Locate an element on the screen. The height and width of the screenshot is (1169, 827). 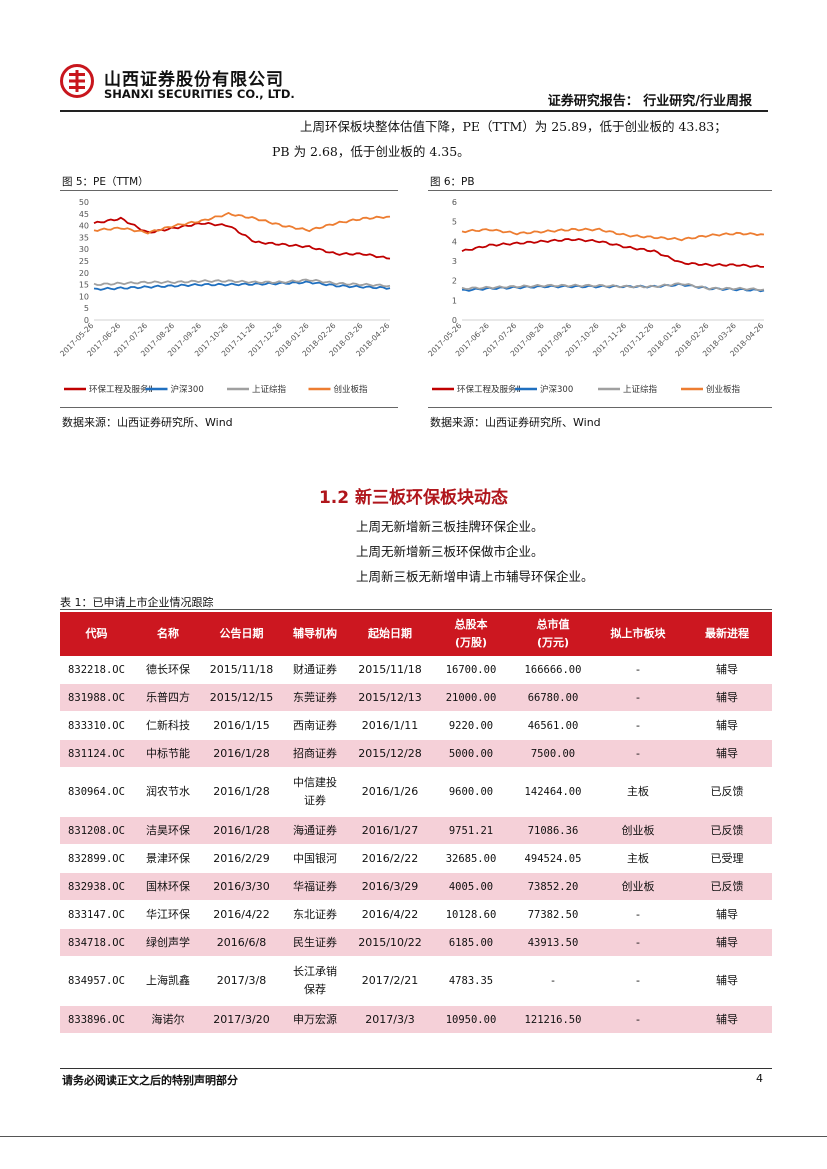
column-header: 总市值 (万元) is located at coordinates (553, 634).